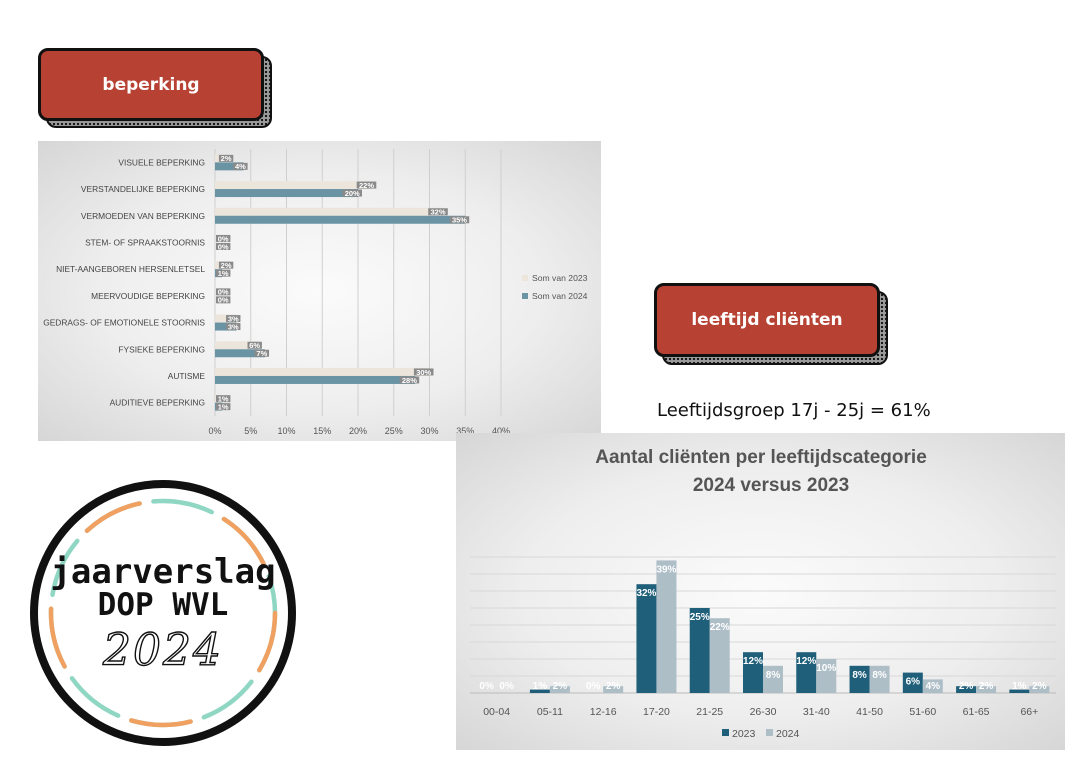 Image resolution: width=1080 pixels, height=763 pixels. I want to click on section-badge-beperking: beperking, so click(151, 84).